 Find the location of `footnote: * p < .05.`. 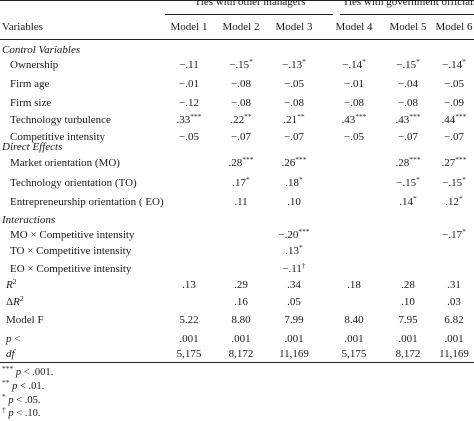

footnote: * p < .05. is located at coordinates (21, 399).